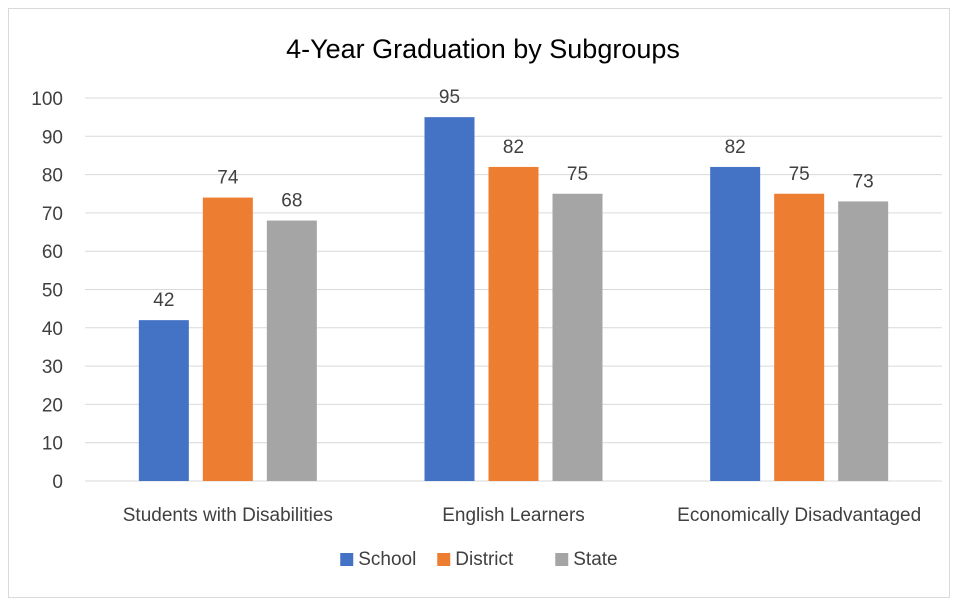 This screenshot has width=961, height=605. What do you see at coordinates (52, 405) in the screenshot?
I see `y-tick-label: 20` at bounding box center [52, 405].